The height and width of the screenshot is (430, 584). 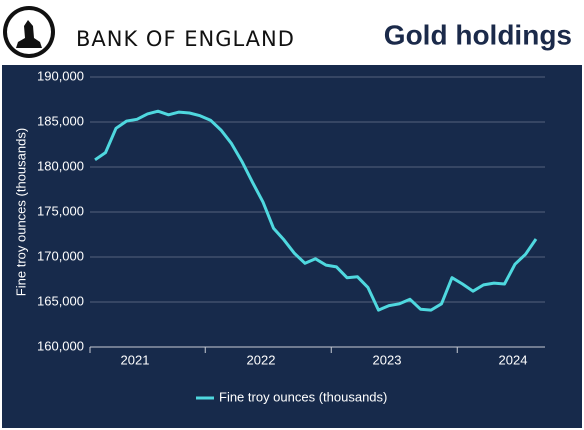 What do you see at coordinates (60, 75) in the screenshot?
I see `y-tick-label: 190,000` at bounding box center [60, 75].